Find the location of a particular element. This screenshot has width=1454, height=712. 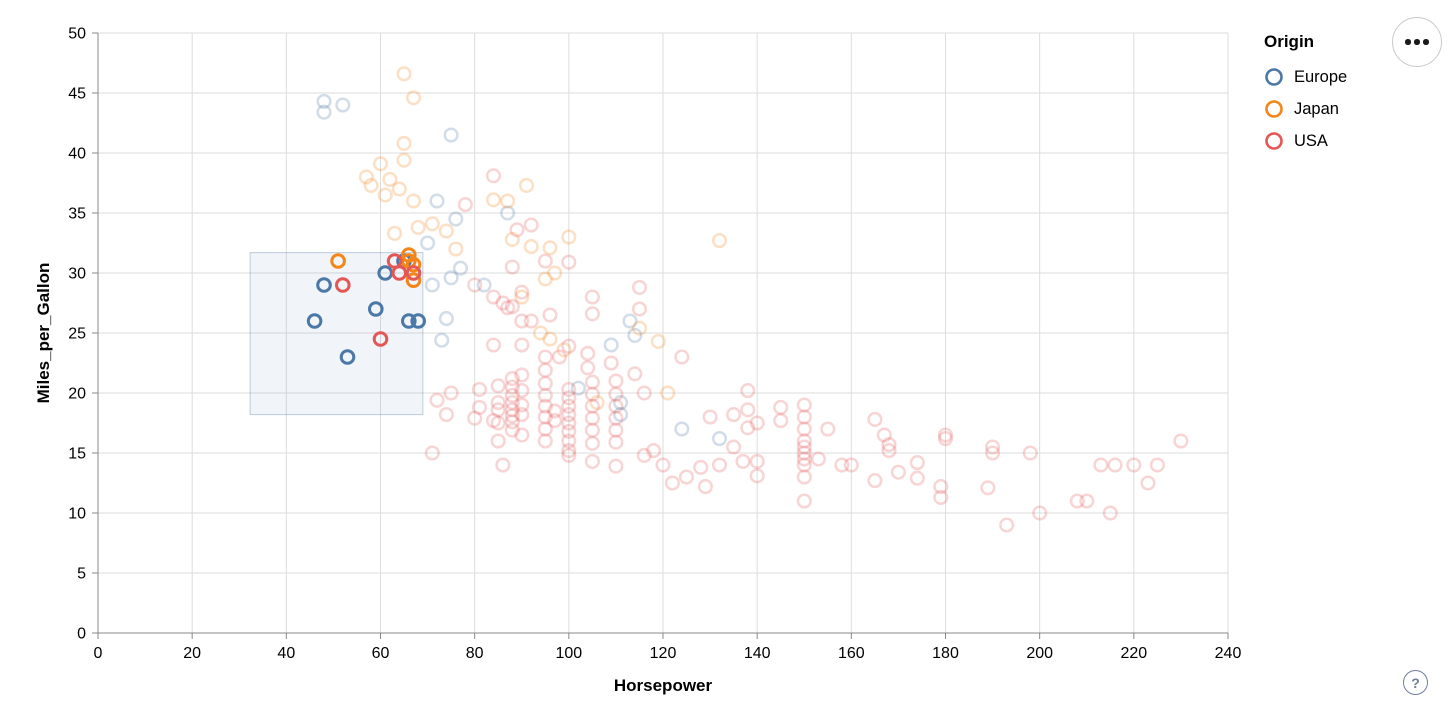

y-tick-label: 25 is located at coordinates (77, 334).